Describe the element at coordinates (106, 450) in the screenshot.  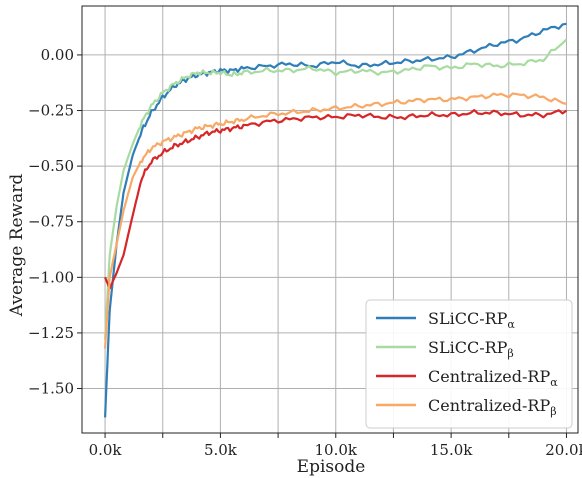
I see `x-tick-label: 0.0k` at that location.